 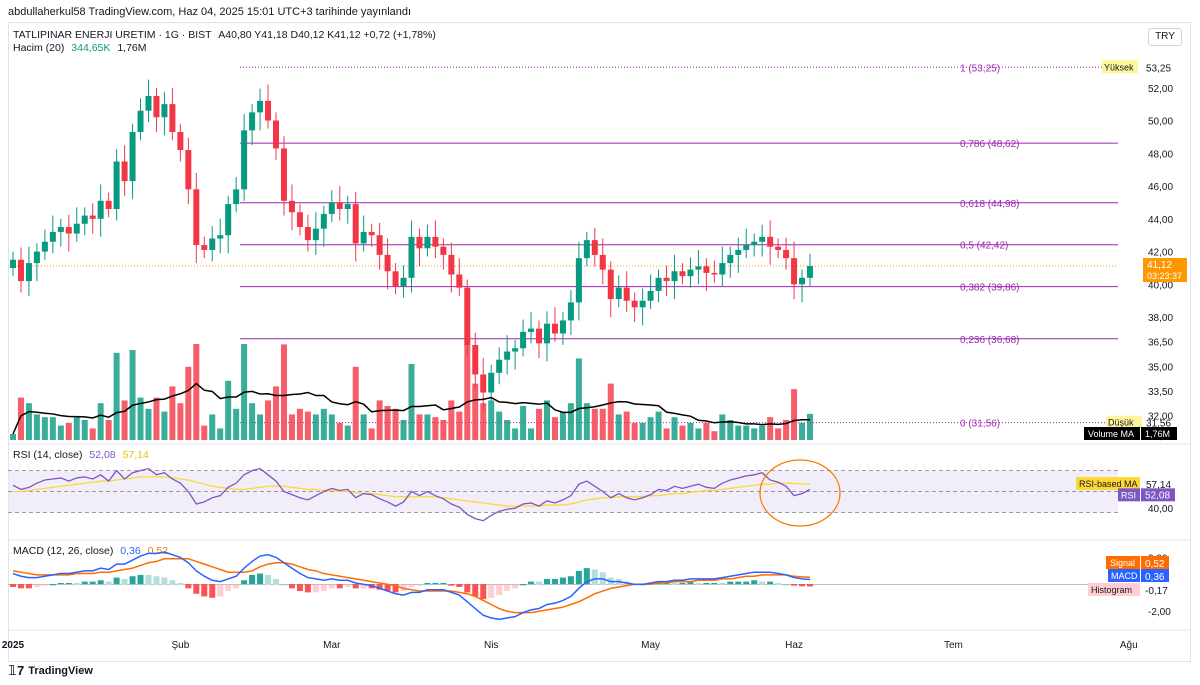 I want to click on volume-label: Hacim (20), so click(x=39, y=48).